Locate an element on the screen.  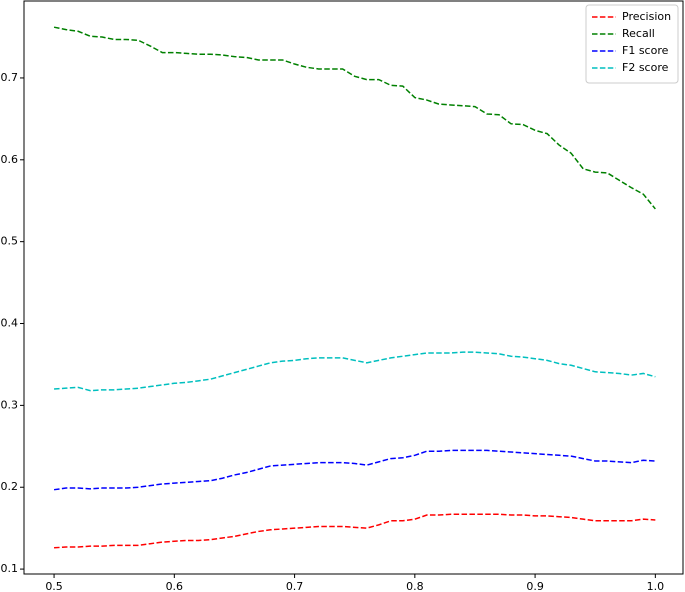
y-tick-label: 0.2 is located at coordinates (10, 486).